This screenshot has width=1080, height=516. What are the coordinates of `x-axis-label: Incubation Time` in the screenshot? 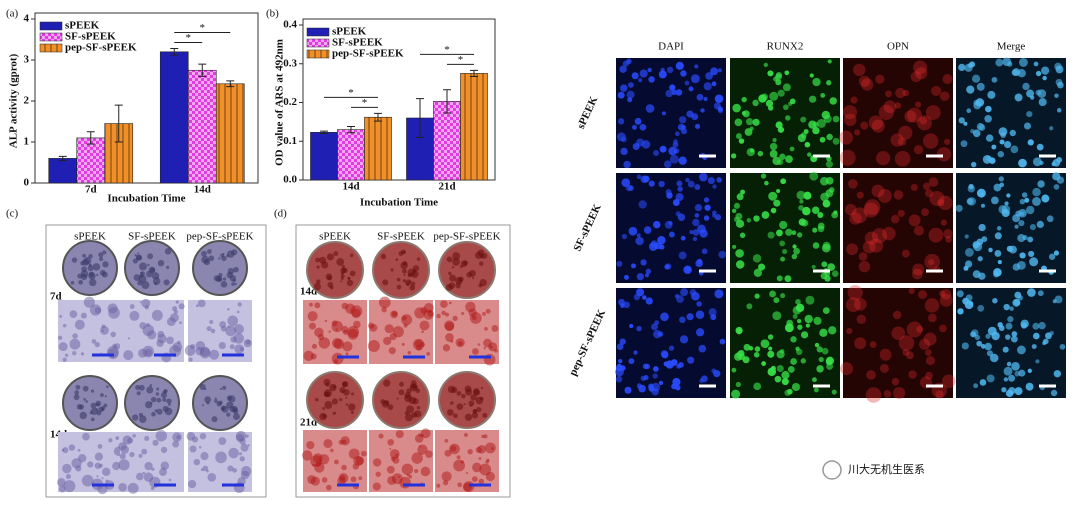 It's located at (146, 199).